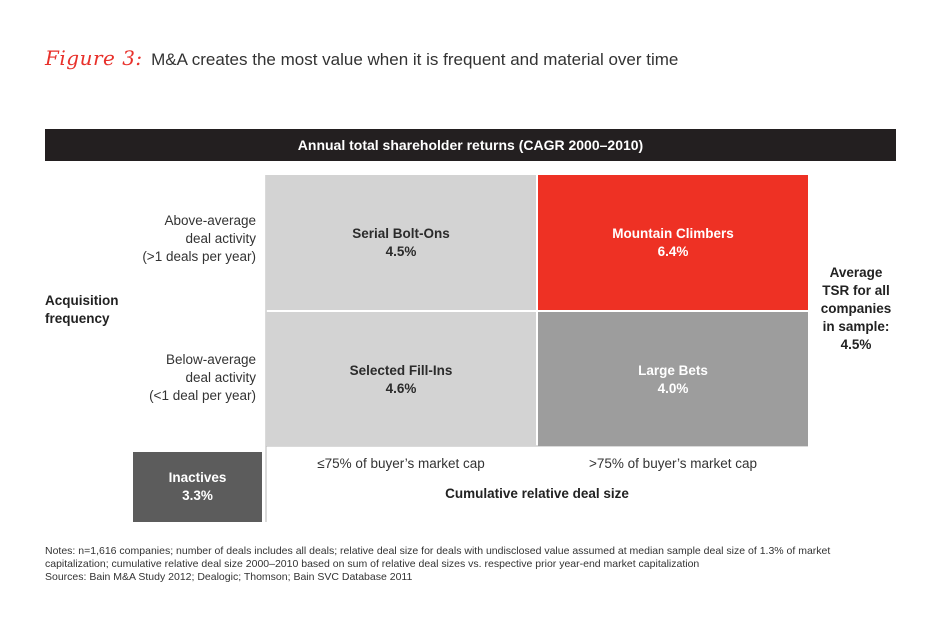 The image size is (950, 625). I want to click on cell-mountain-climbers: Mountain Climbers 6.4%, so click(673, 242).